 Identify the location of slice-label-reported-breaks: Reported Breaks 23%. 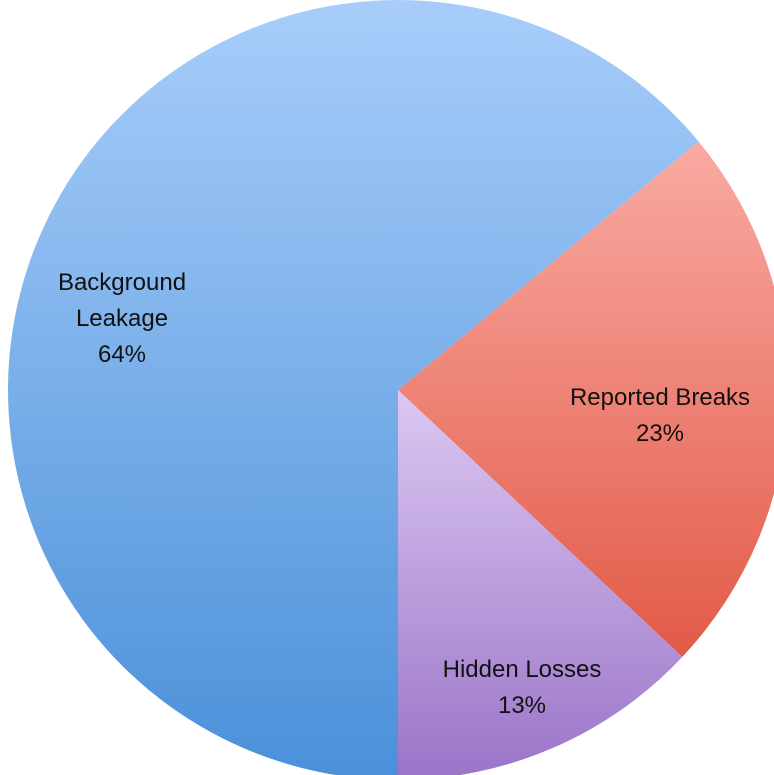
(657, 416).